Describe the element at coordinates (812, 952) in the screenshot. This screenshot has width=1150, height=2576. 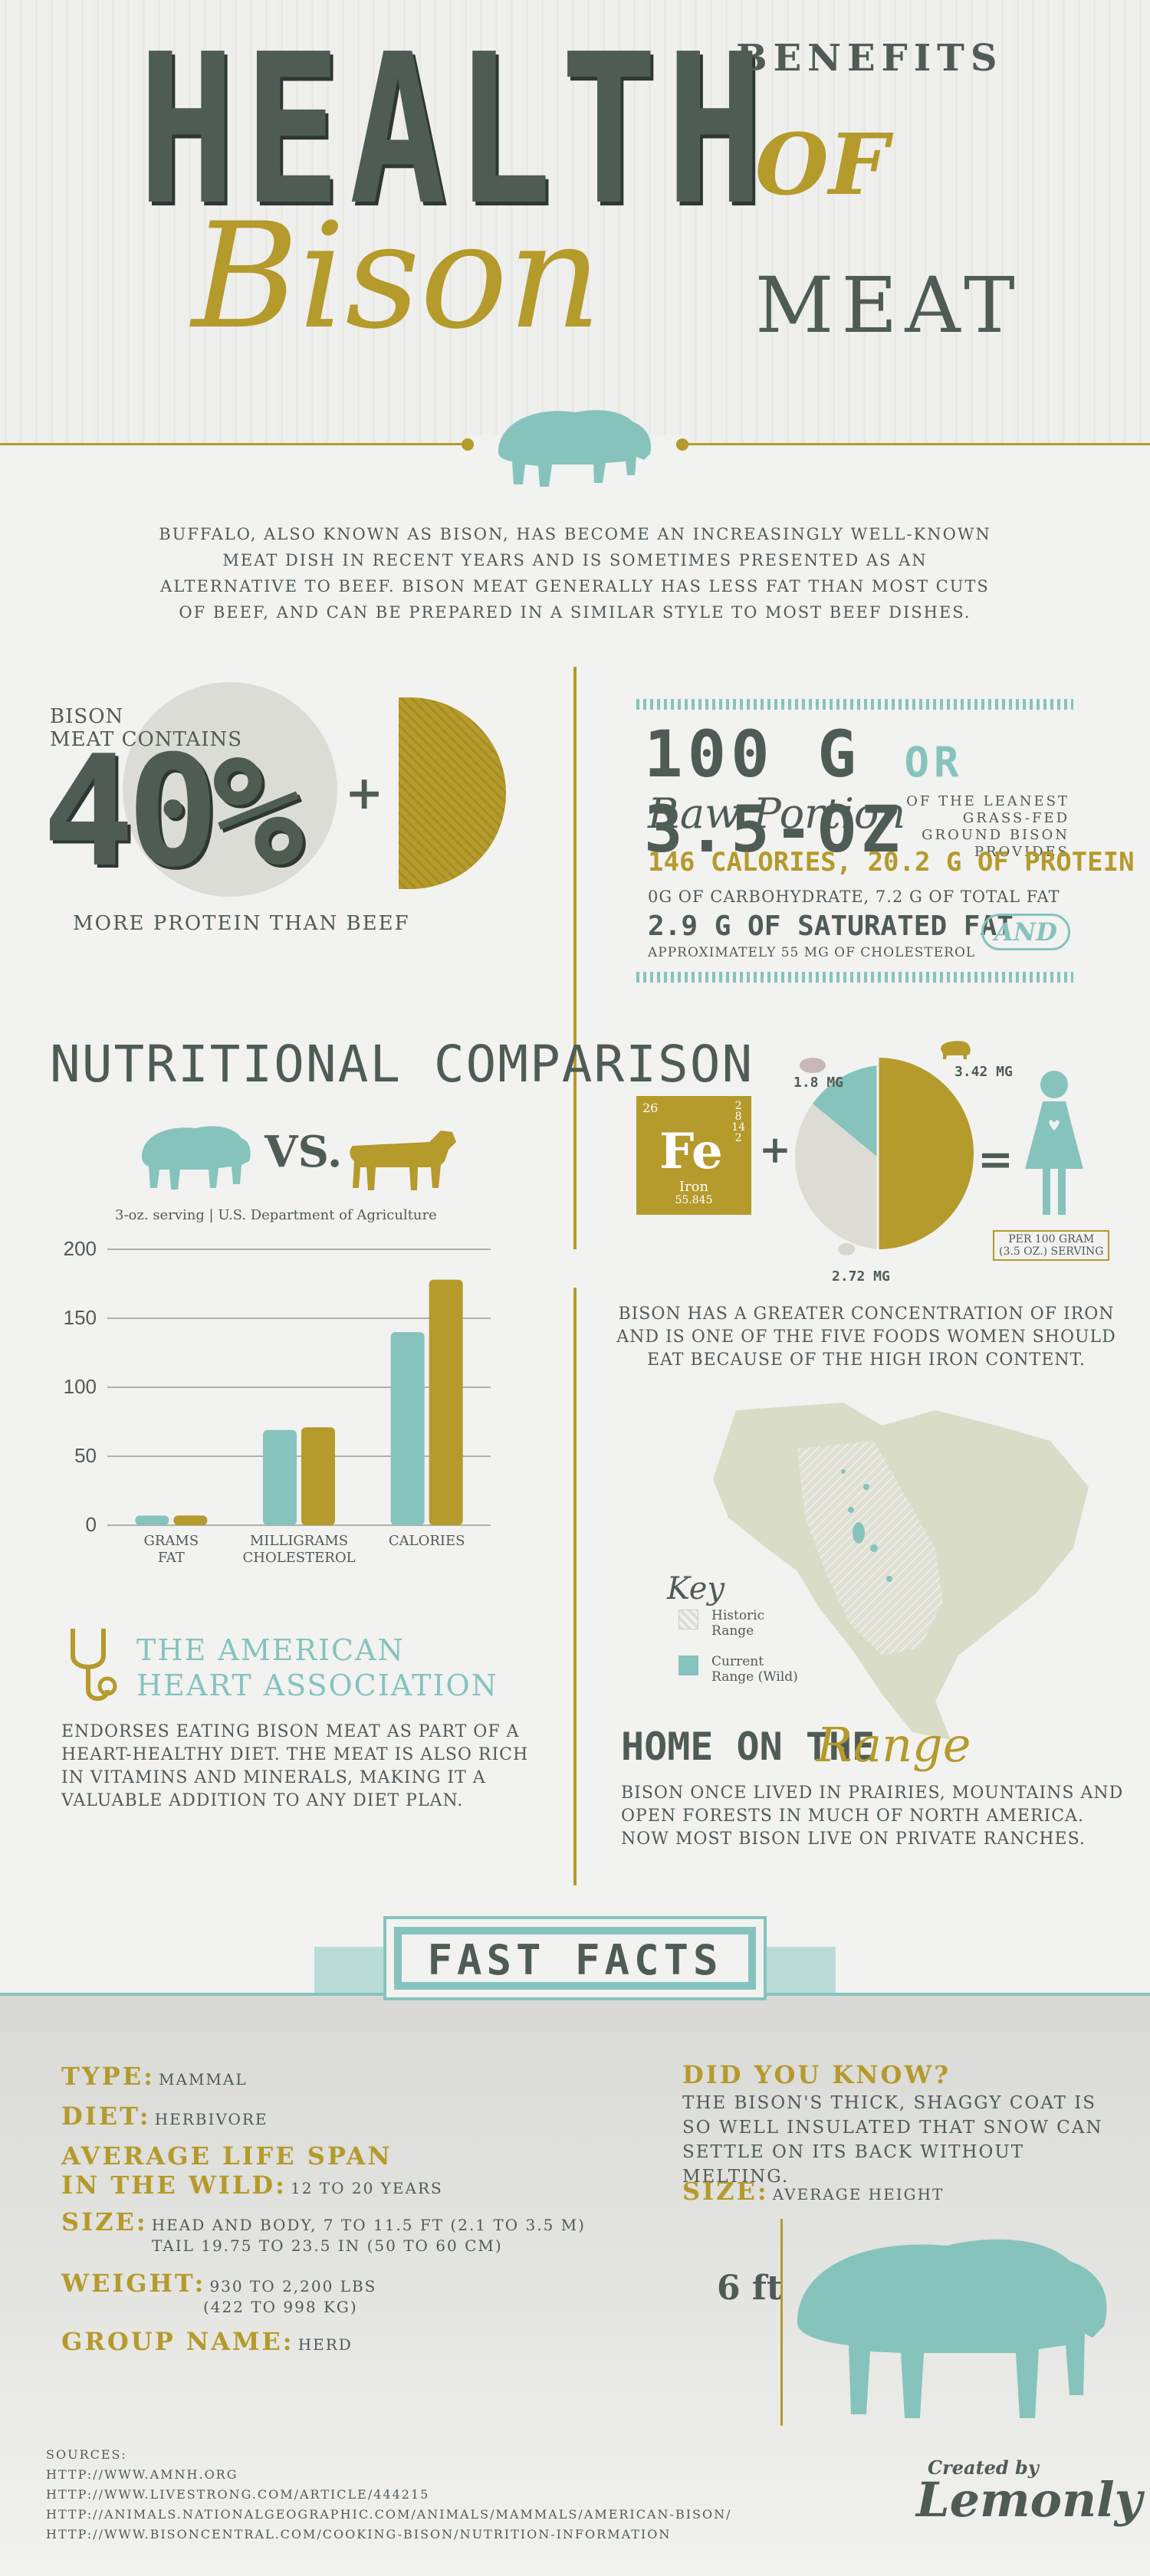
I see `cholesterol: approximately 55 MG of cholesterol` at that location.